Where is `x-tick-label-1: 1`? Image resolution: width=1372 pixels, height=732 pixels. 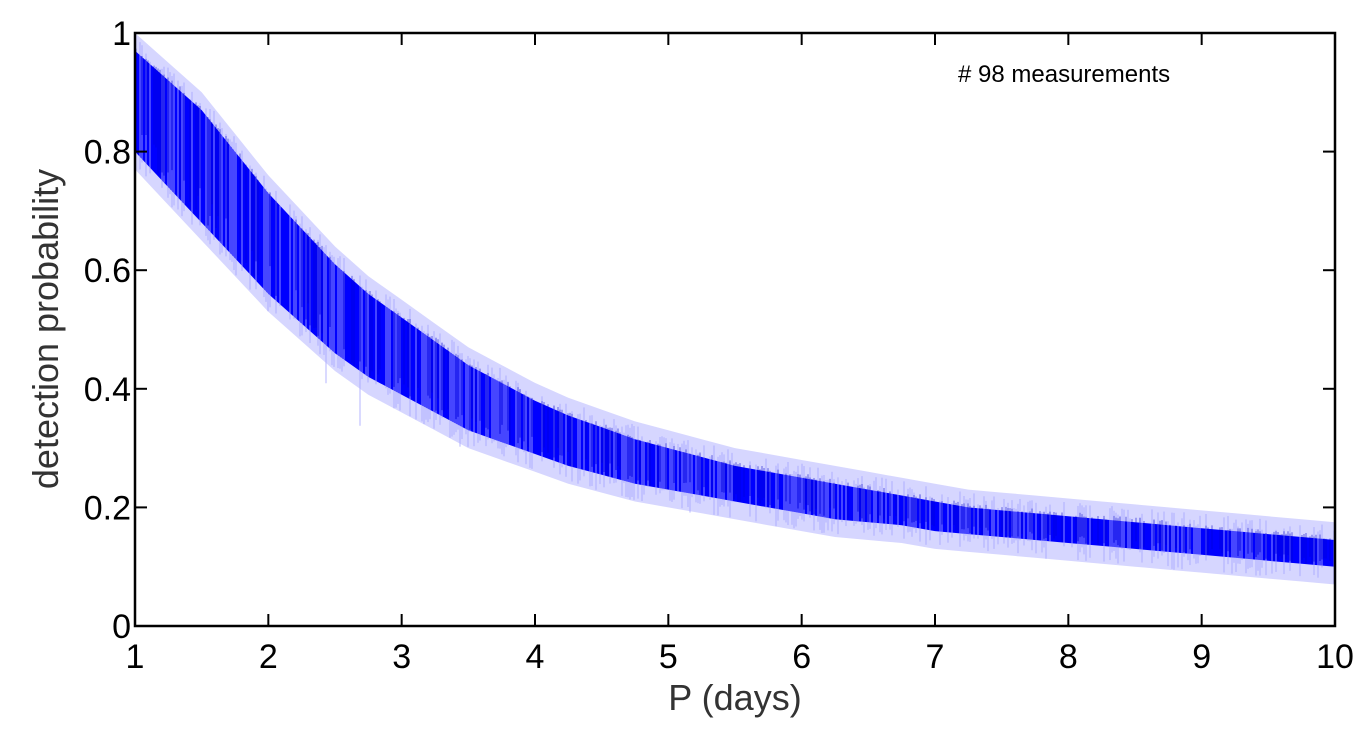
x-tick-label-1: 1 is located at coordinates (135, 657).